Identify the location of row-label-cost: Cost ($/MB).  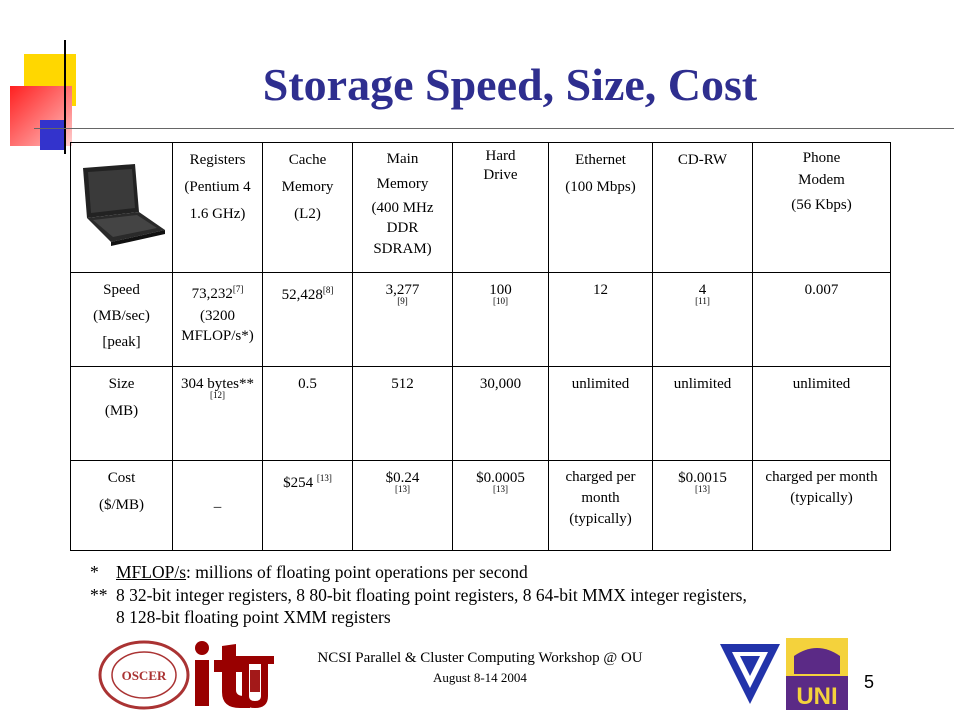
(121, 505).